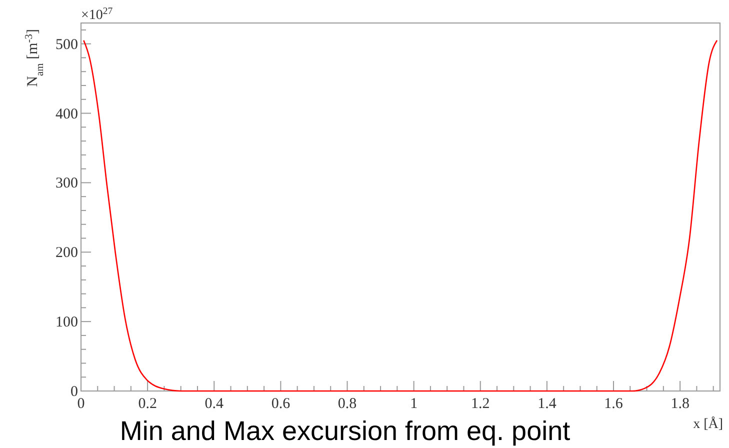 This screenshot has height=448, width=729. I want to click on x-tick-label: 1, so click(414, 404).